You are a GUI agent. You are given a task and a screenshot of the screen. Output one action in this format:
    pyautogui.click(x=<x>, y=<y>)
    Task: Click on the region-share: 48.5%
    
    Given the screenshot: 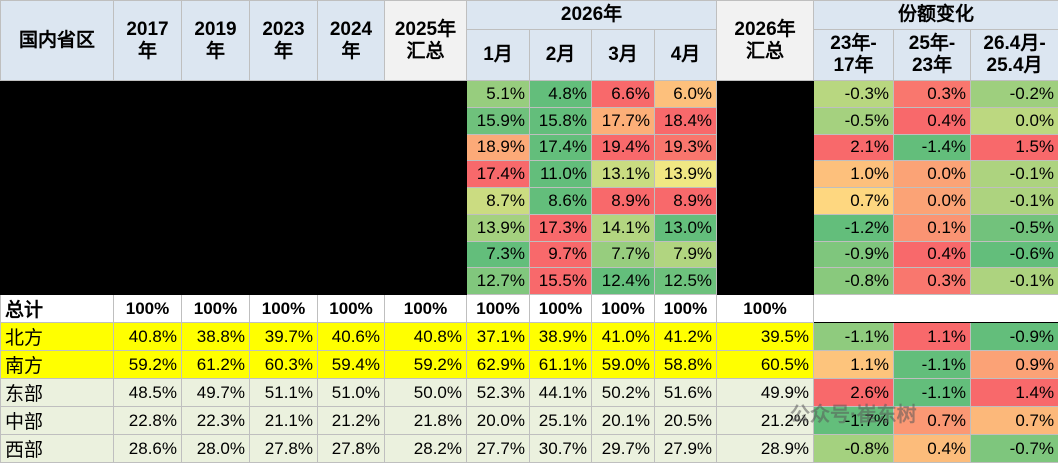 What is the action you would take?
    pyautogui.click(x=148, y=393)
    